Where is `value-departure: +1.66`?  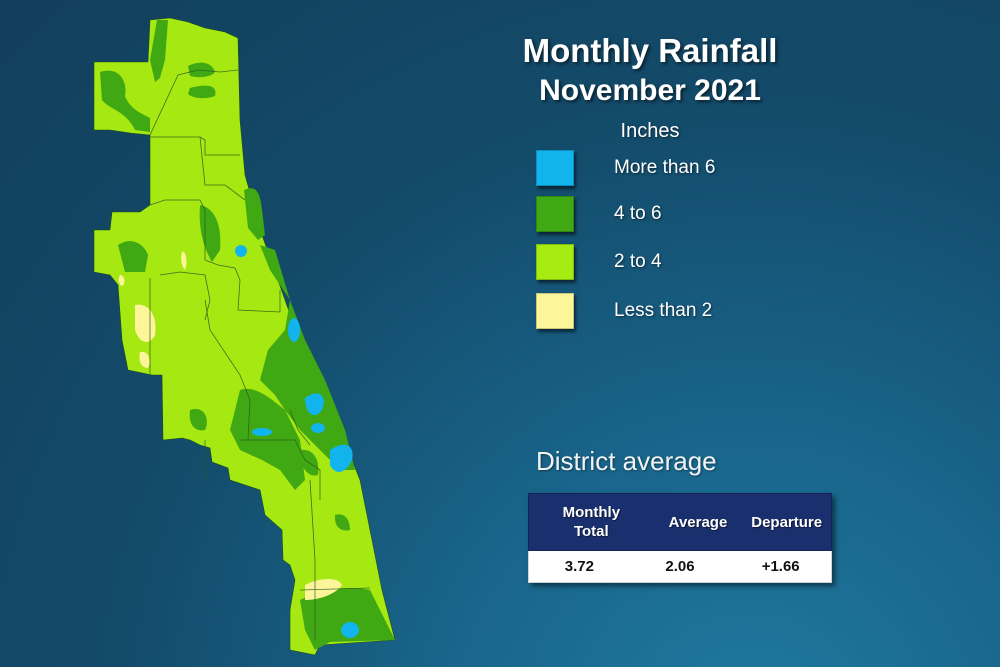 value-departure: +1.66 is located at coordinates (780, 566).